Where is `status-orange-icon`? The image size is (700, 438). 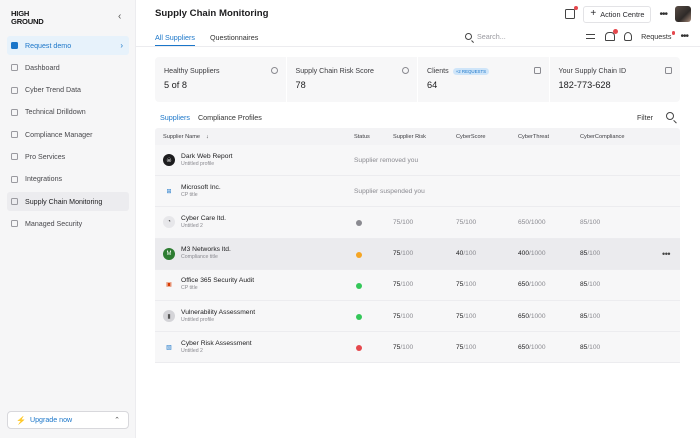 status-orange-icon is located at coordinates (359, 254).